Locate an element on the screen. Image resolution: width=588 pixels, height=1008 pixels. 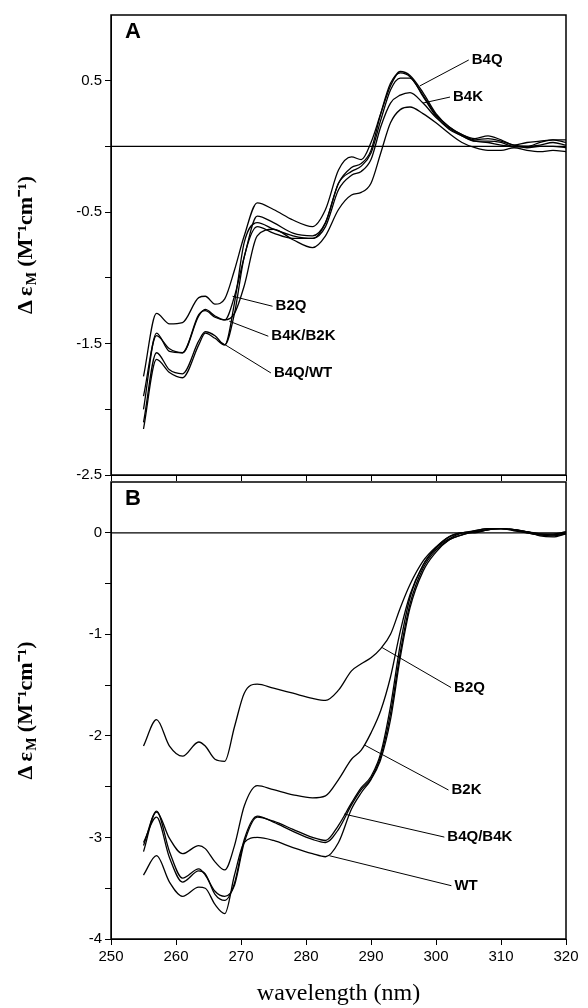
y-tick-label: 0 is located at coordinates (97, 531).